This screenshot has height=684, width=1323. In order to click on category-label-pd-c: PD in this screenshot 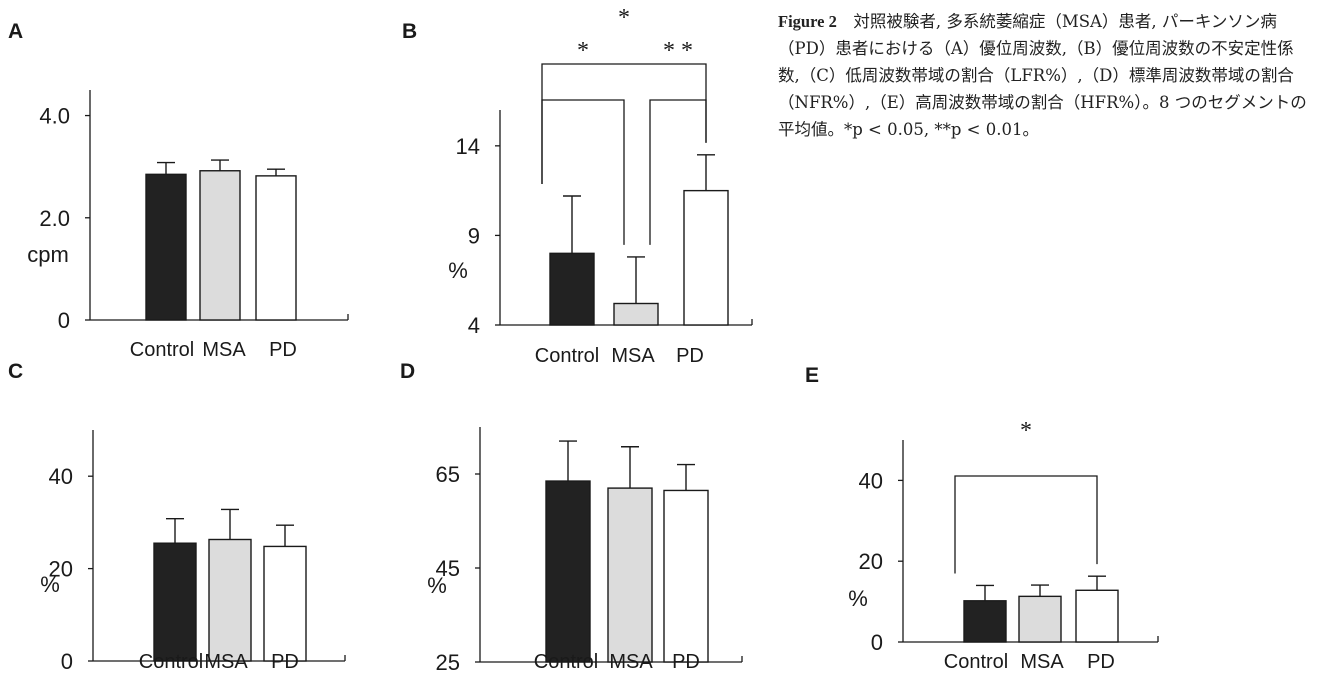, I will do `click(285, 662)`.